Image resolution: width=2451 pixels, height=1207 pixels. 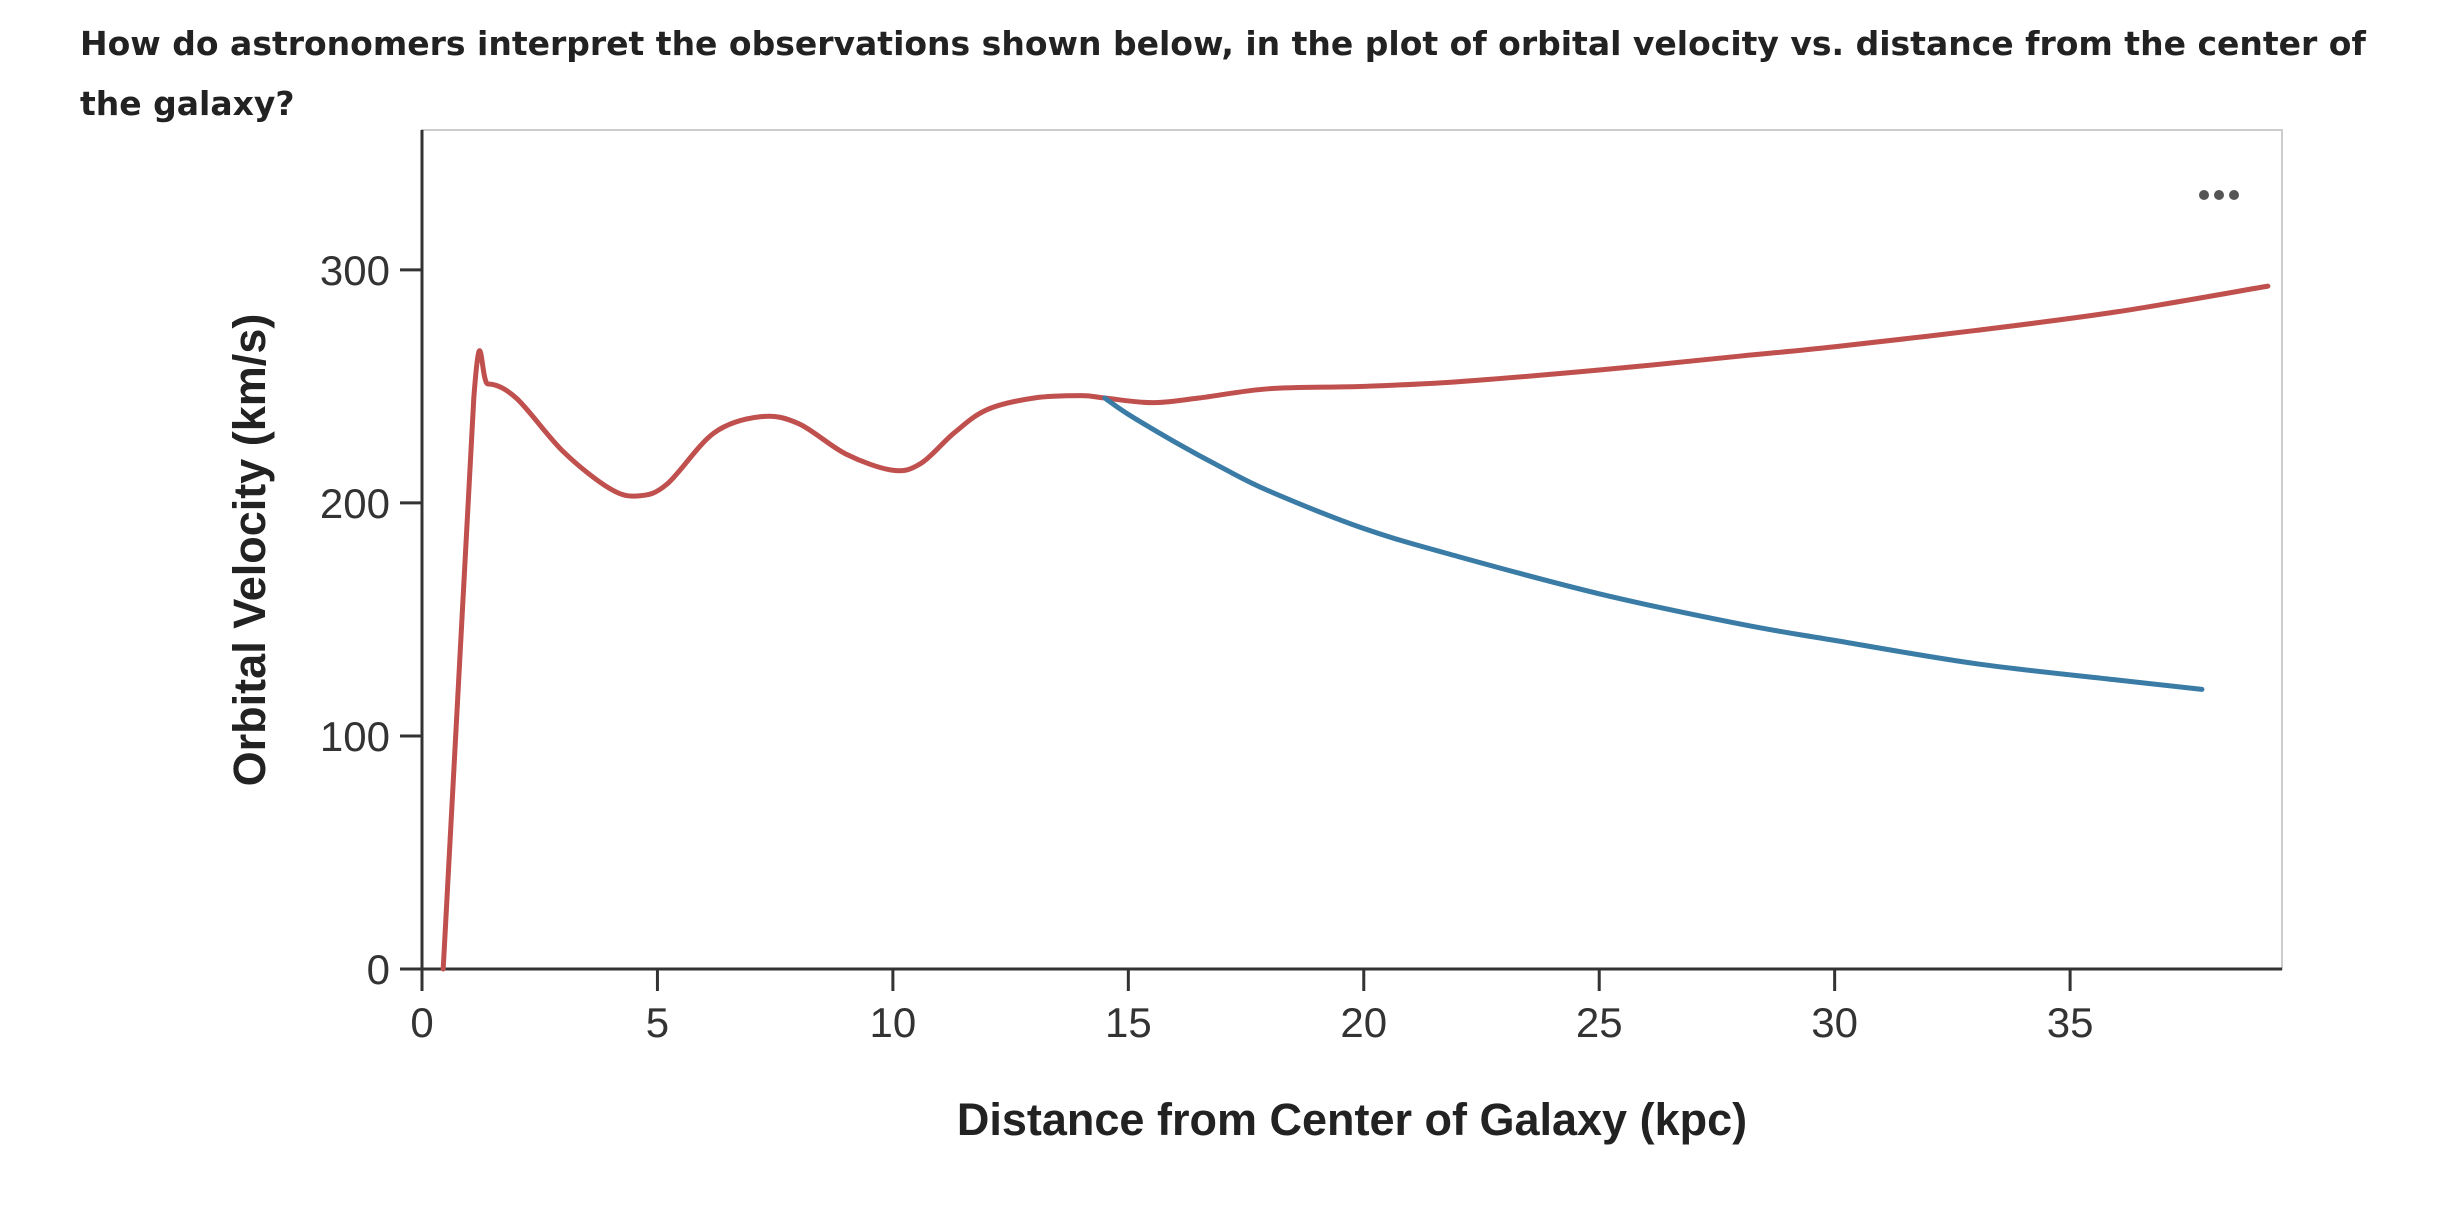 I want to click on x-axis-title: Distance from Center of Galaxy (kpc), so click(x=1352, y=1119).